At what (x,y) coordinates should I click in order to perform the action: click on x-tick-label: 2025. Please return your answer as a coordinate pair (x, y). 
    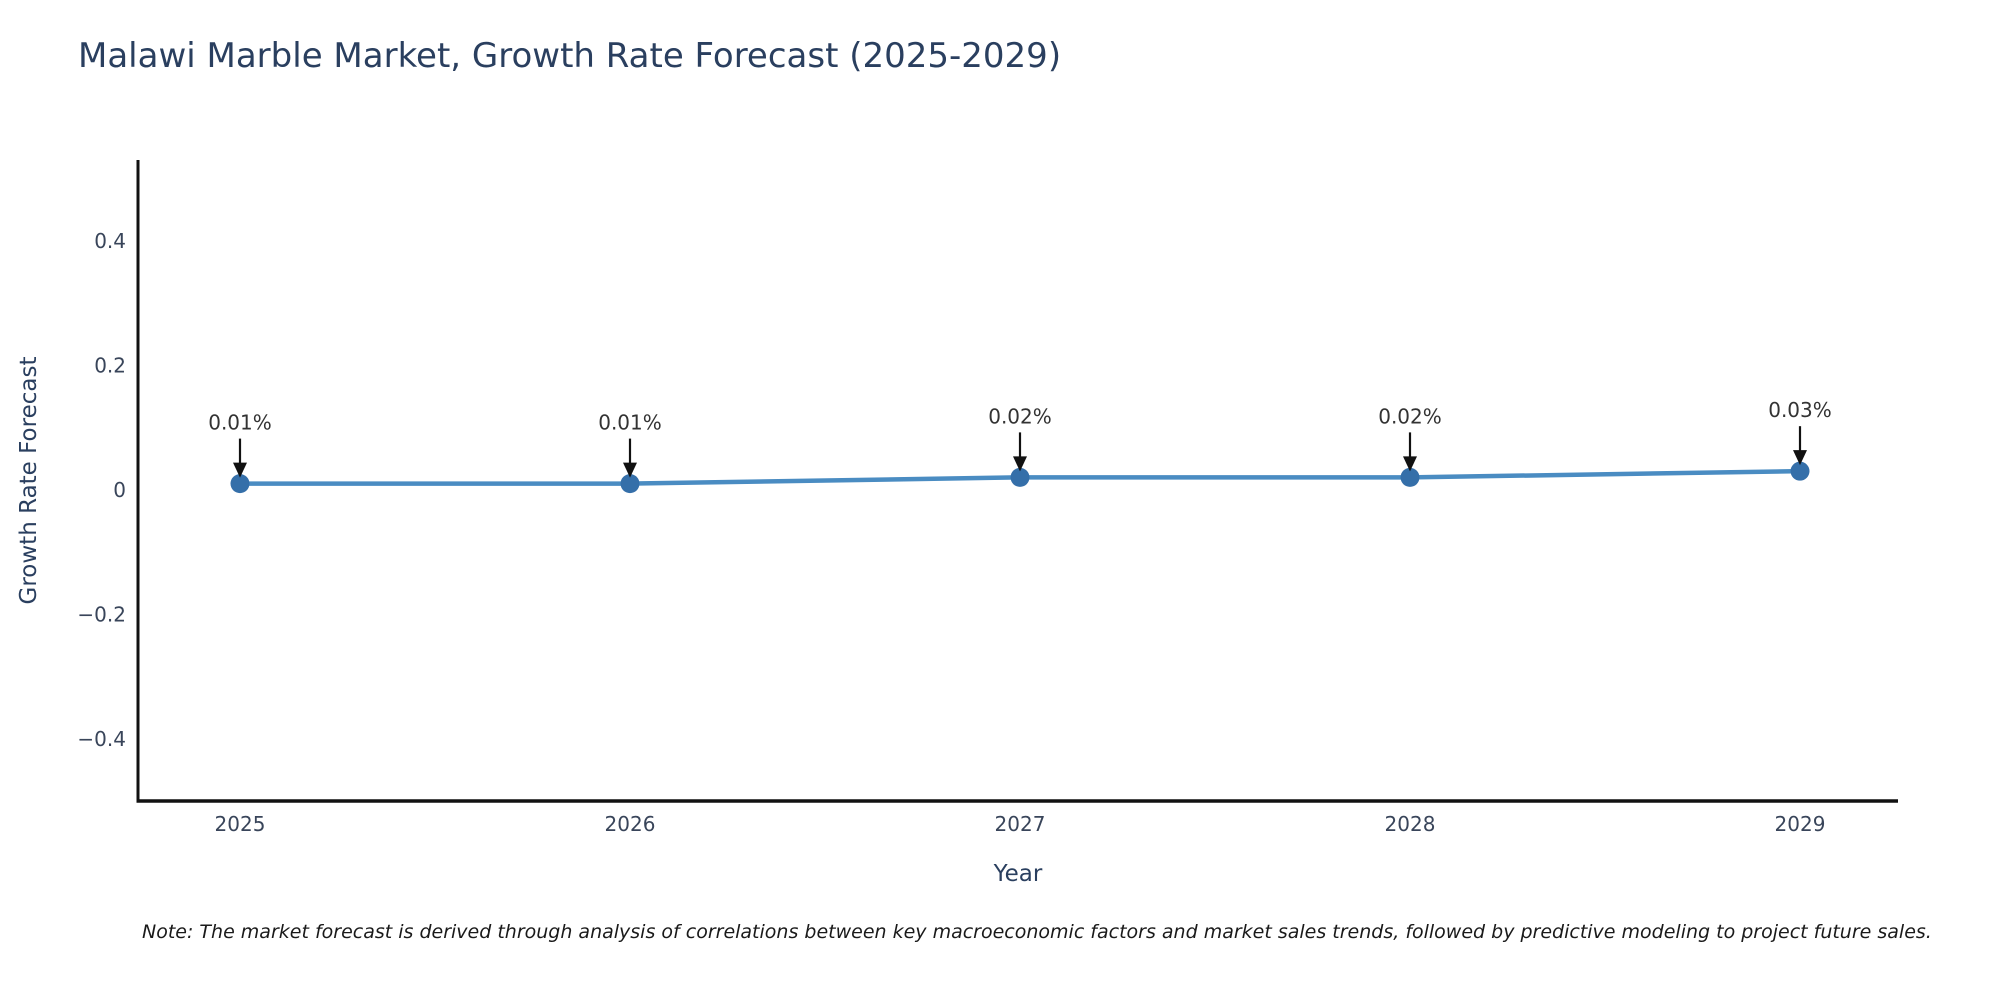
    Looking at the image, I should click on (240, 824).